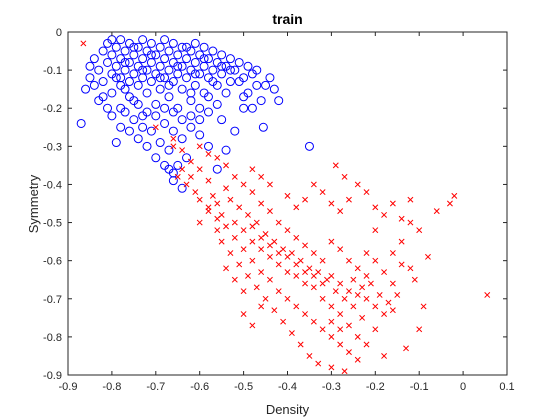 Image resolution: width=560 pixels, height=420 pixels. I want to click on y-tick-label: -0.3, so click(52, 147).